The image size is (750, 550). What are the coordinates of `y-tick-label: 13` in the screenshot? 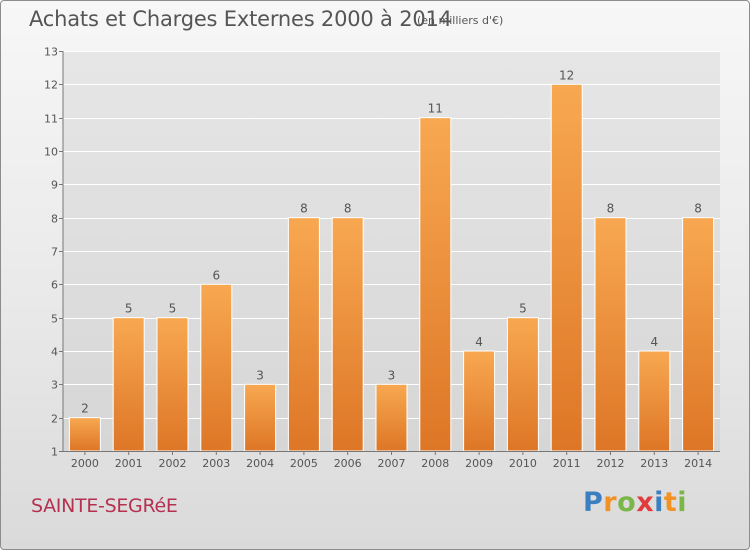 It's located at (51, 52).